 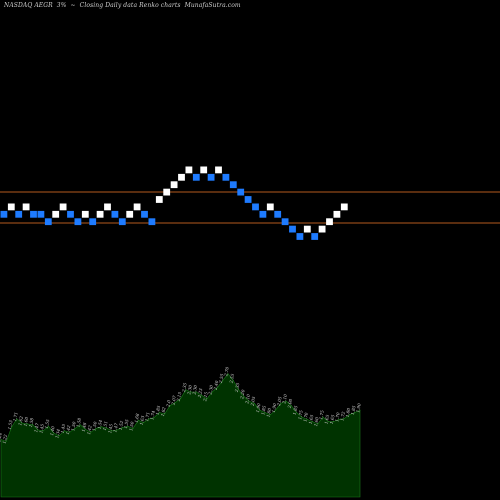 What do you see at coordinates (36, 427) in the screenshot?
I see `volume-data-label: 1.47` at bounding box center [36, 427].